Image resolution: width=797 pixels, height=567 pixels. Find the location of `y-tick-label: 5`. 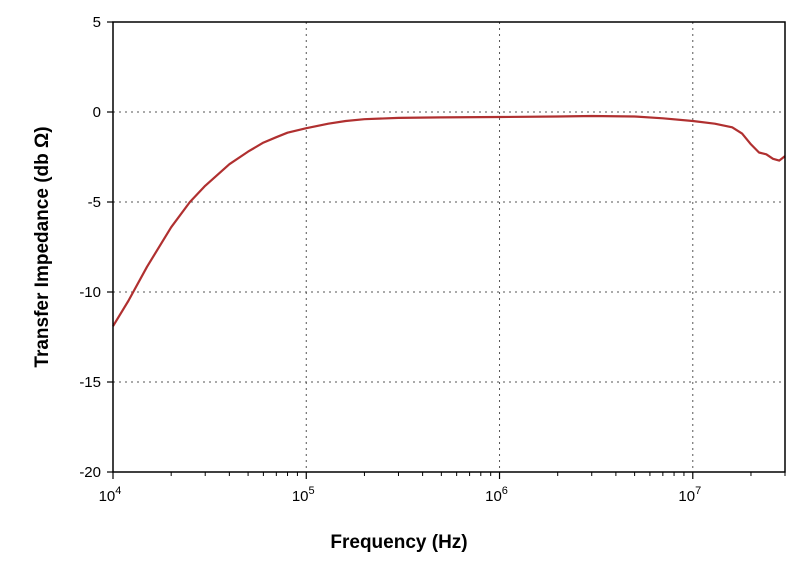

y-tick-label: 5 is located at coordinates (97, 22).